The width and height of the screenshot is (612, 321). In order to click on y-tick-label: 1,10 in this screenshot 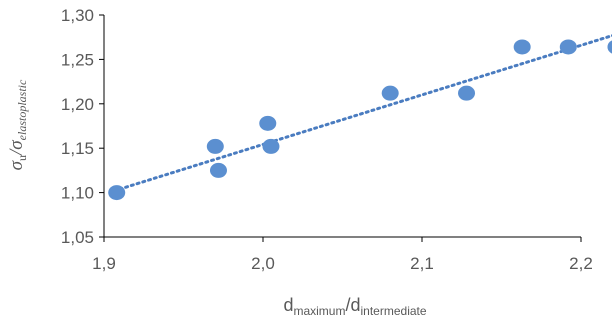, I will do `click(77, 193)`.